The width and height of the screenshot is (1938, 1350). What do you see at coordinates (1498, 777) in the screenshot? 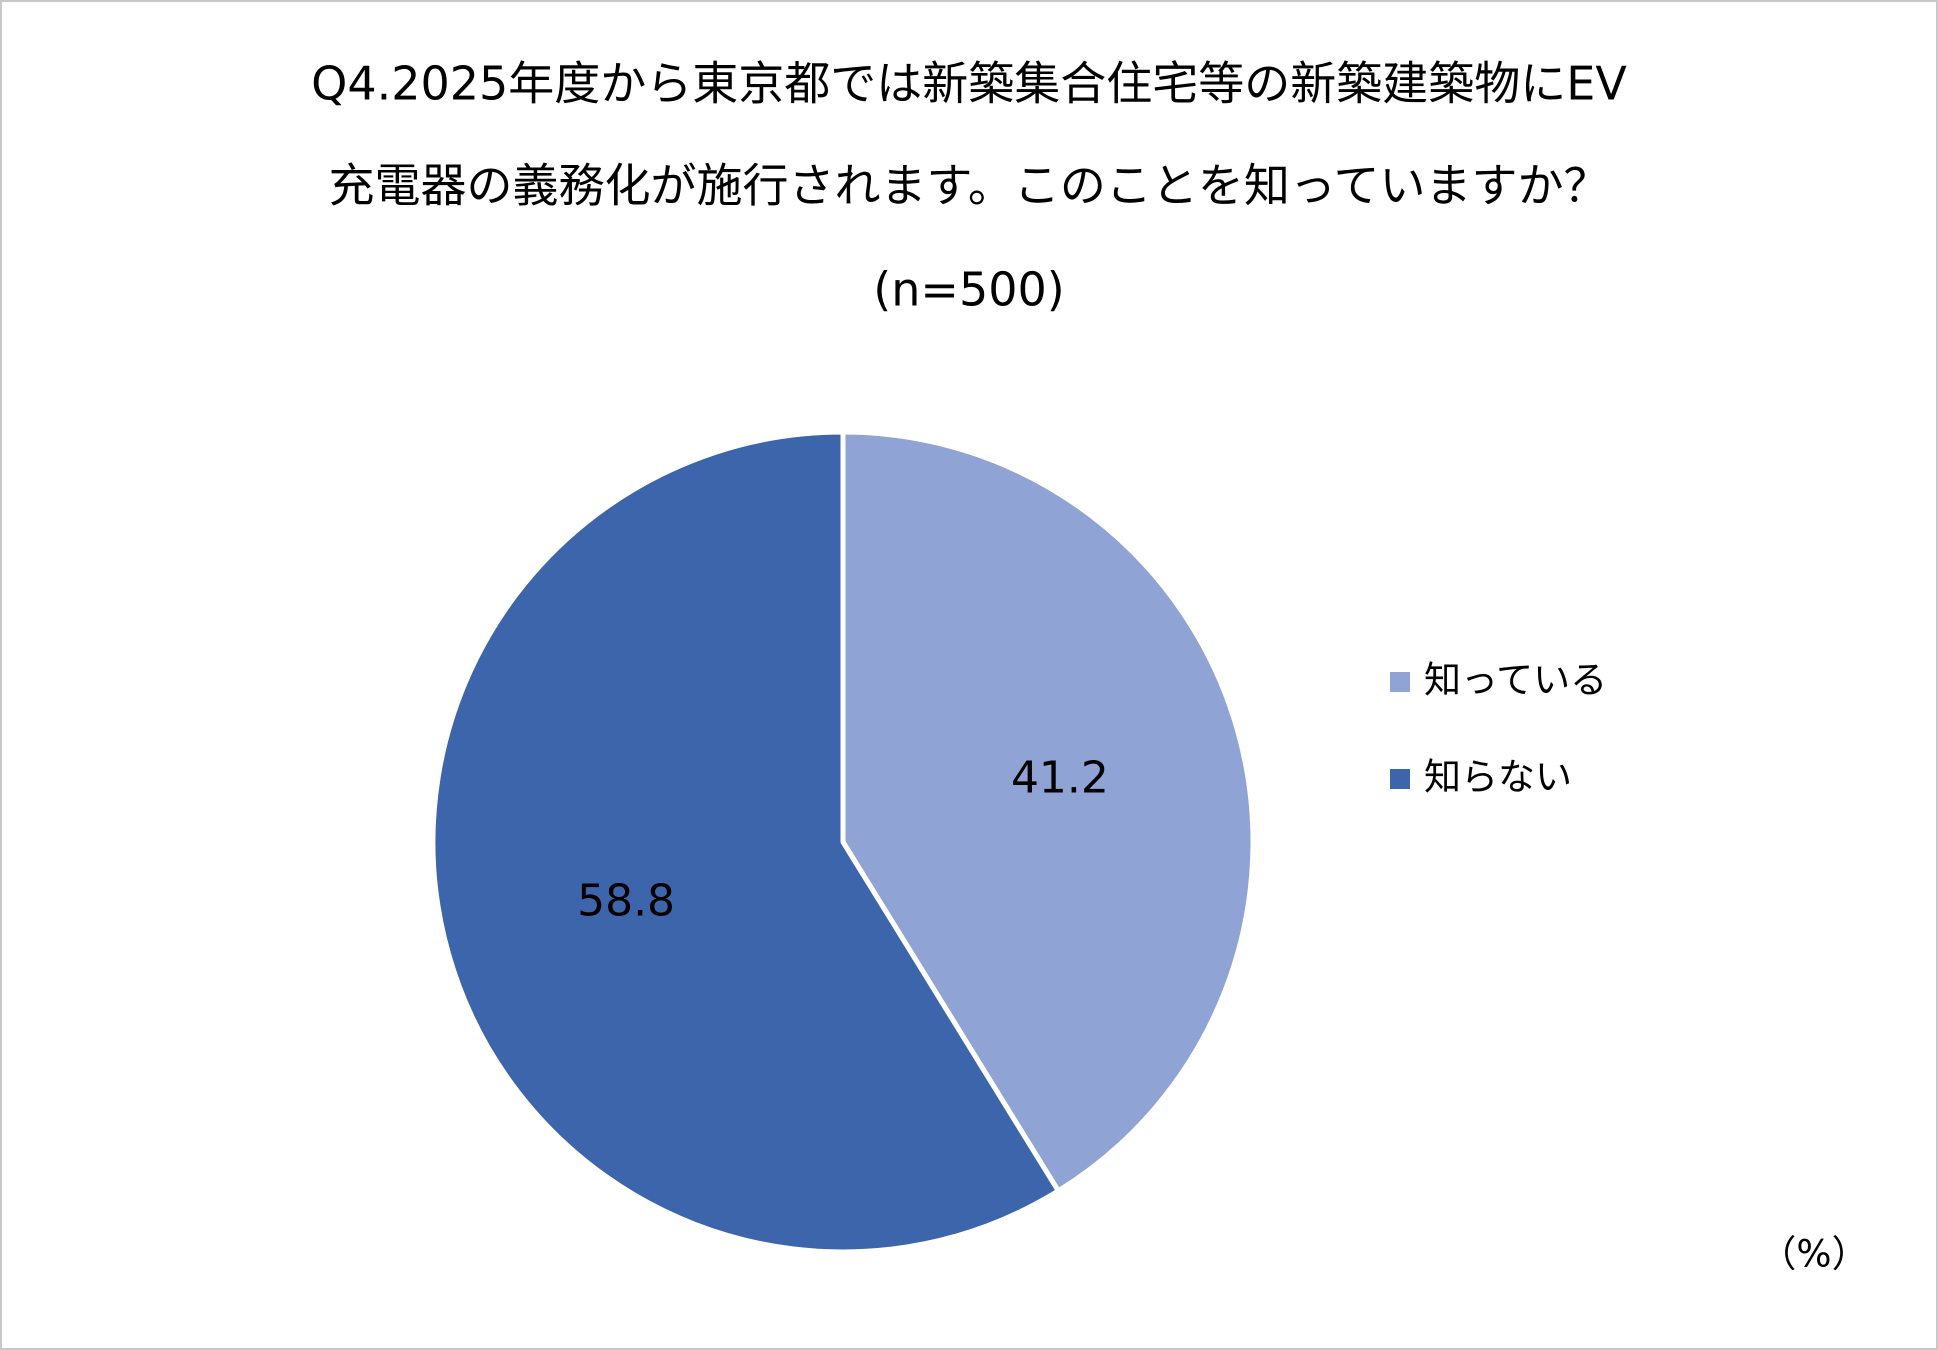
I see `legend-label: 知らない` at bounding box center [1498, 777].